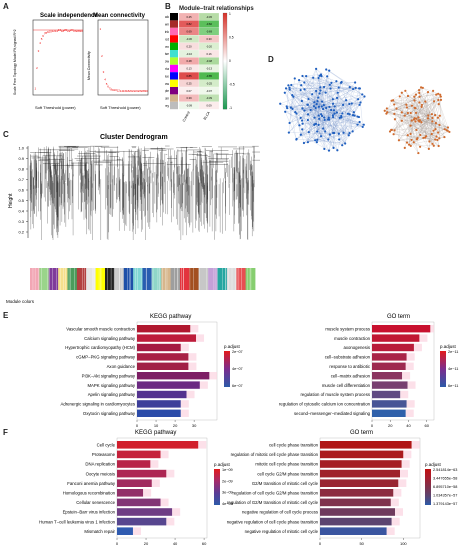 The width and height of the screenshot is (472, 550). Describe the element at coordinates (230, 61) in the screenshot. I see `scale-tick: 0` at that location.